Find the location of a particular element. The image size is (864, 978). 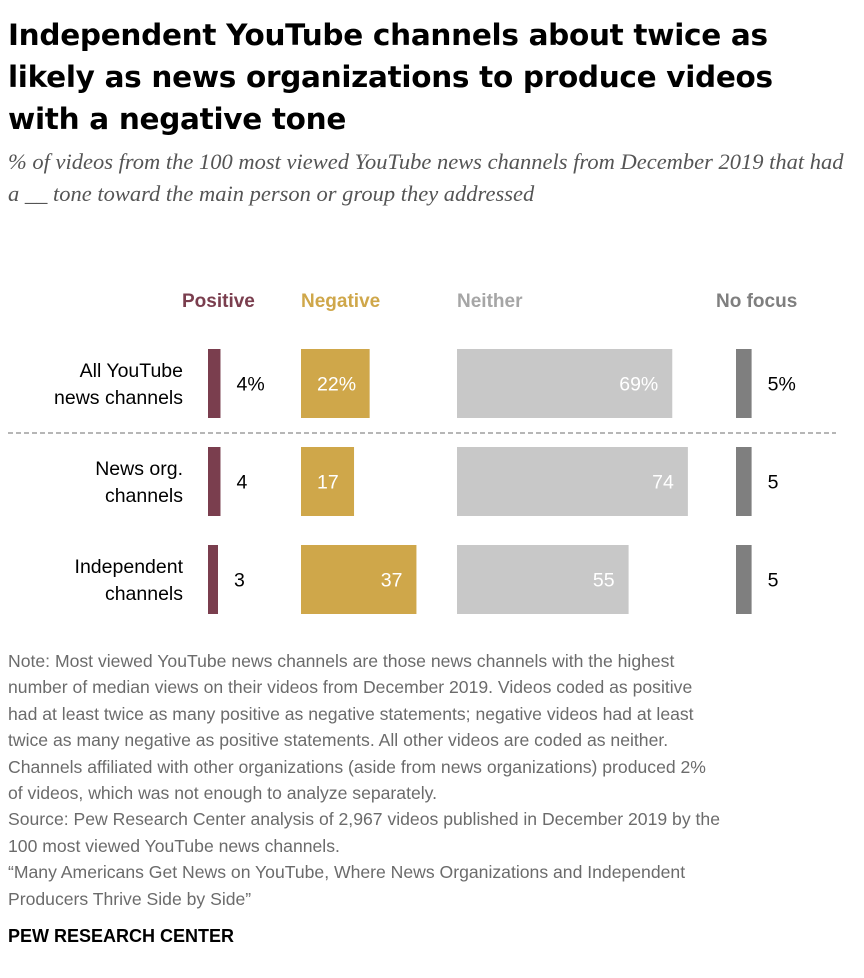

brand-logo-text: PEW RESEARCH CENTER is located at coordinates (121, 936).